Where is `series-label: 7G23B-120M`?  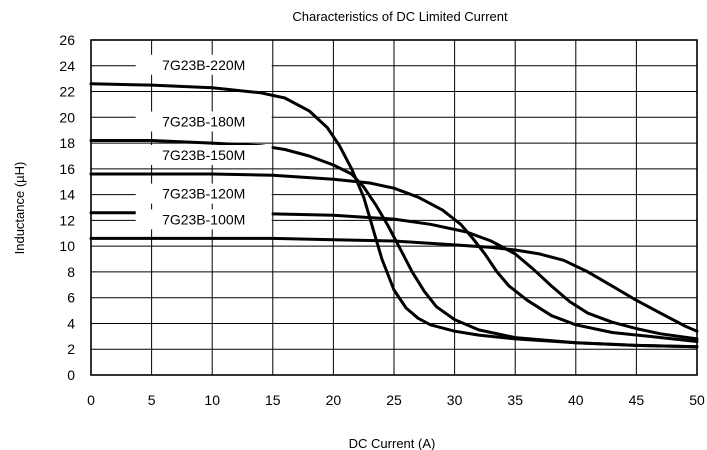
series-label: 7G23B-120M is located at coordinates (203, 194).